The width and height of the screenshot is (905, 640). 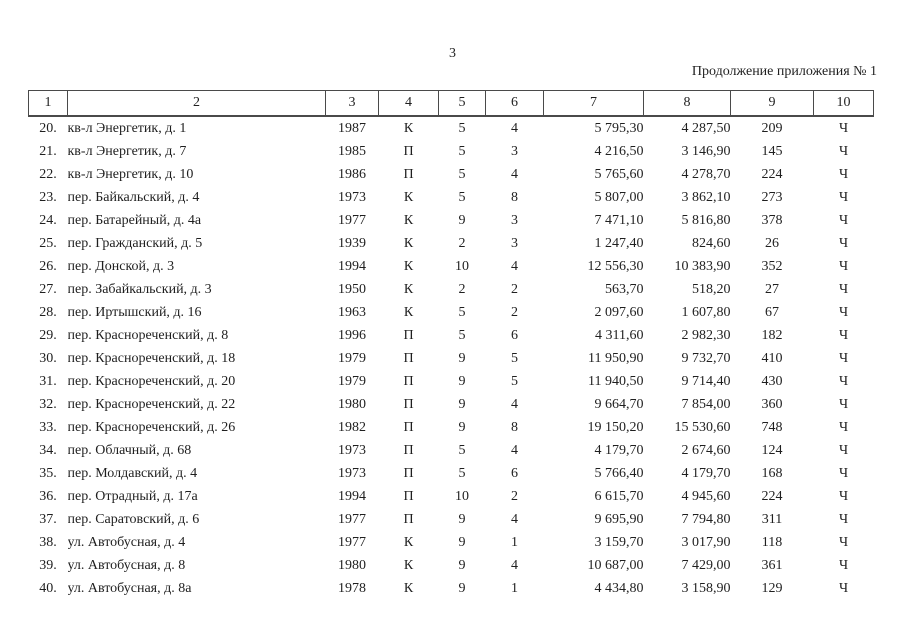 What do you see at coordinates (352, 588) in the screenshot?
I see `cell-year-built: 1978` at bounding box center [352, 588].